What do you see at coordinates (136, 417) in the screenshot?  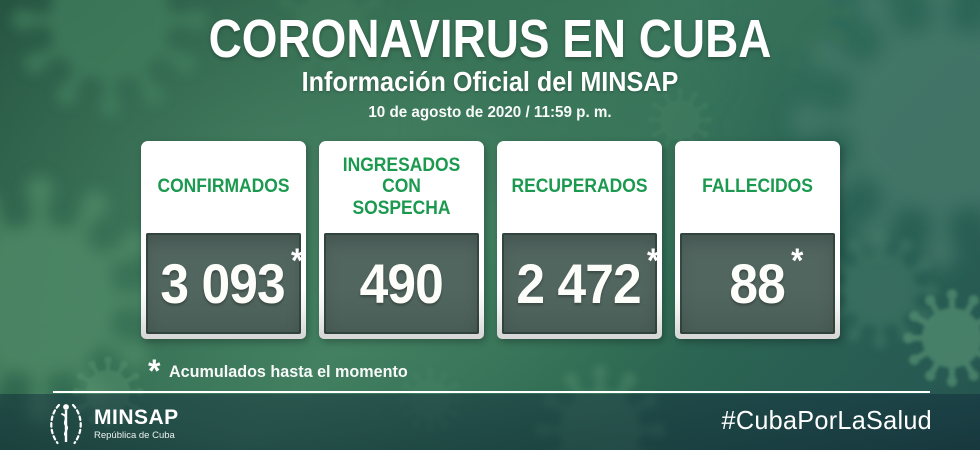 I see `logo-title: MINSAP` at bounding box center [136, 417].